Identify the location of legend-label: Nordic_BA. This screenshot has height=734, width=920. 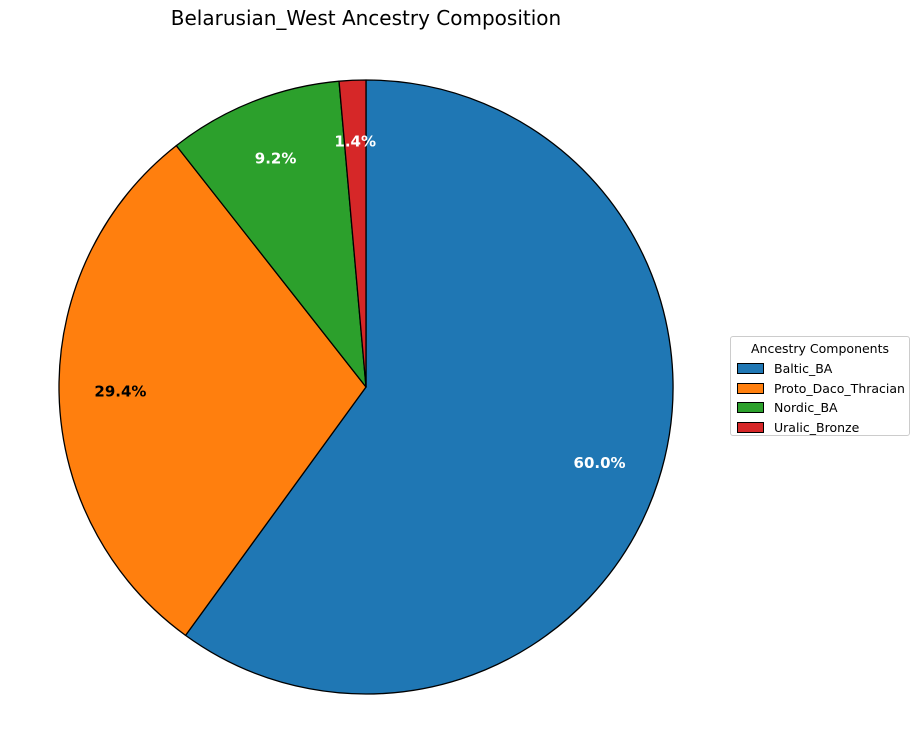
(806, 408).